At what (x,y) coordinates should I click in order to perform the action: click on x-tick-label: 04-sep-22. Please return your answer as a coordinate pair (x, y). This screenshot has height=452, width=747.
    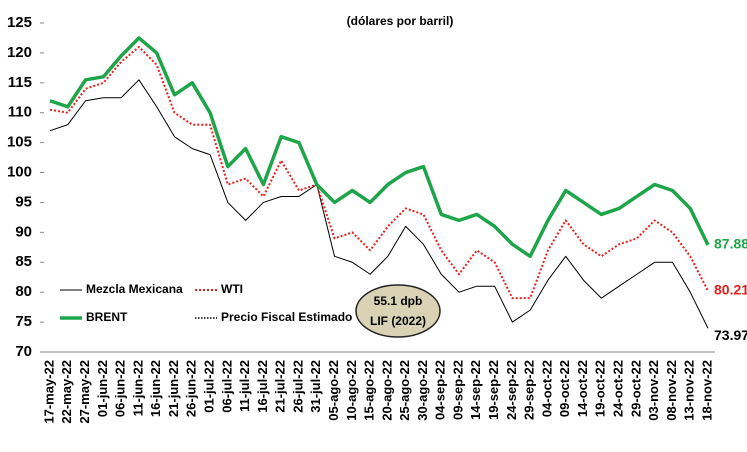
    Looking at the image, I should click on (440, 390).